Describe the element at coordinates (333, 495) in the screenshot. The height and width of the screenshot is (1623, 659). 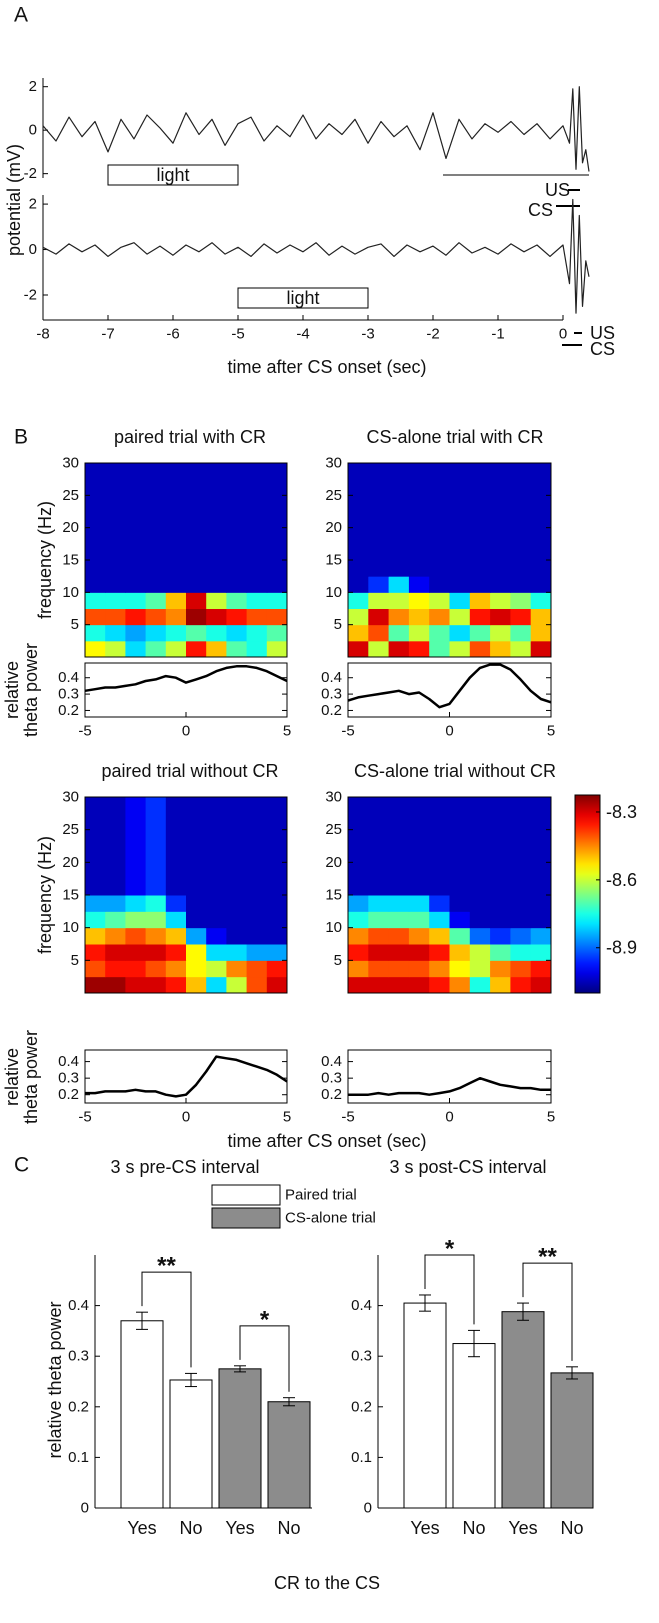
I see `y-tick-label: 25` at that location.